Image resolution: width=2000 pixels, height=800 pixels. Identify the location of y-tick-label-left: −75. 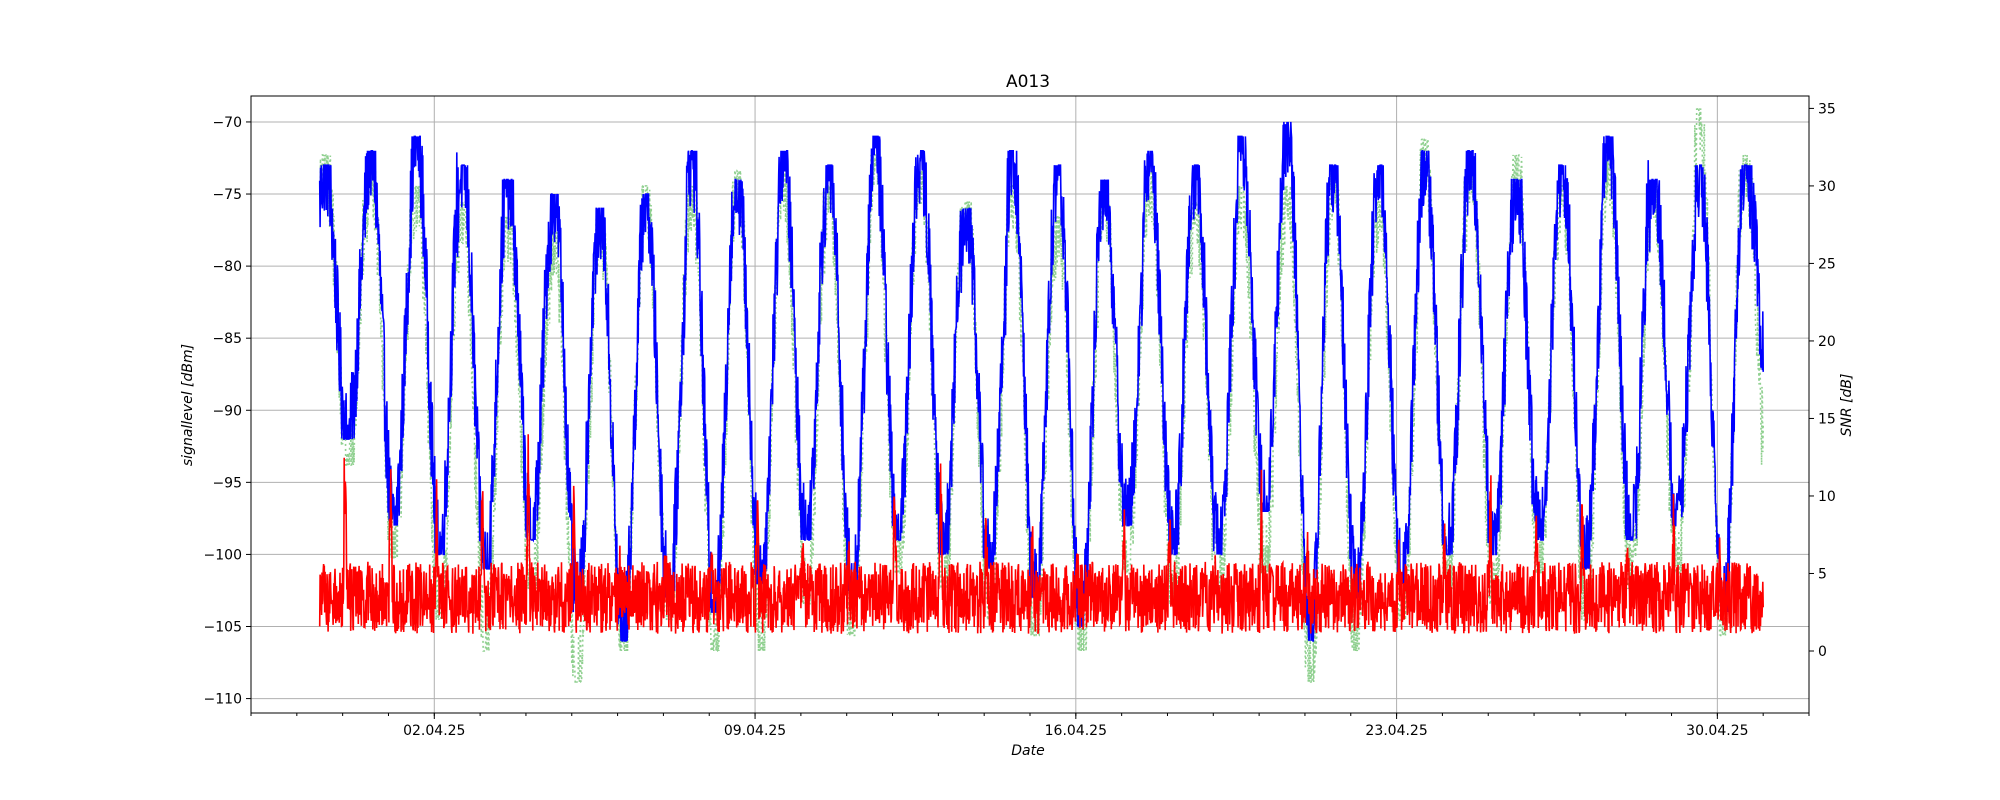
(227, 195).